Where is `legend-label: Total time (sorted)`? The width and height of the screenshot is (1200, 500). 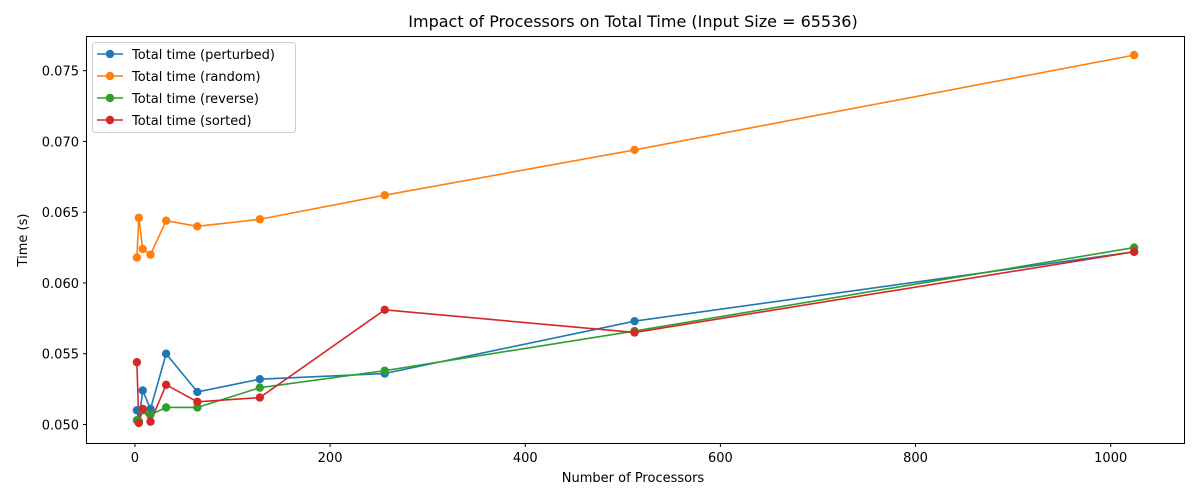 legend-label: Total time (sorted) is located at coordinates (191, 121).